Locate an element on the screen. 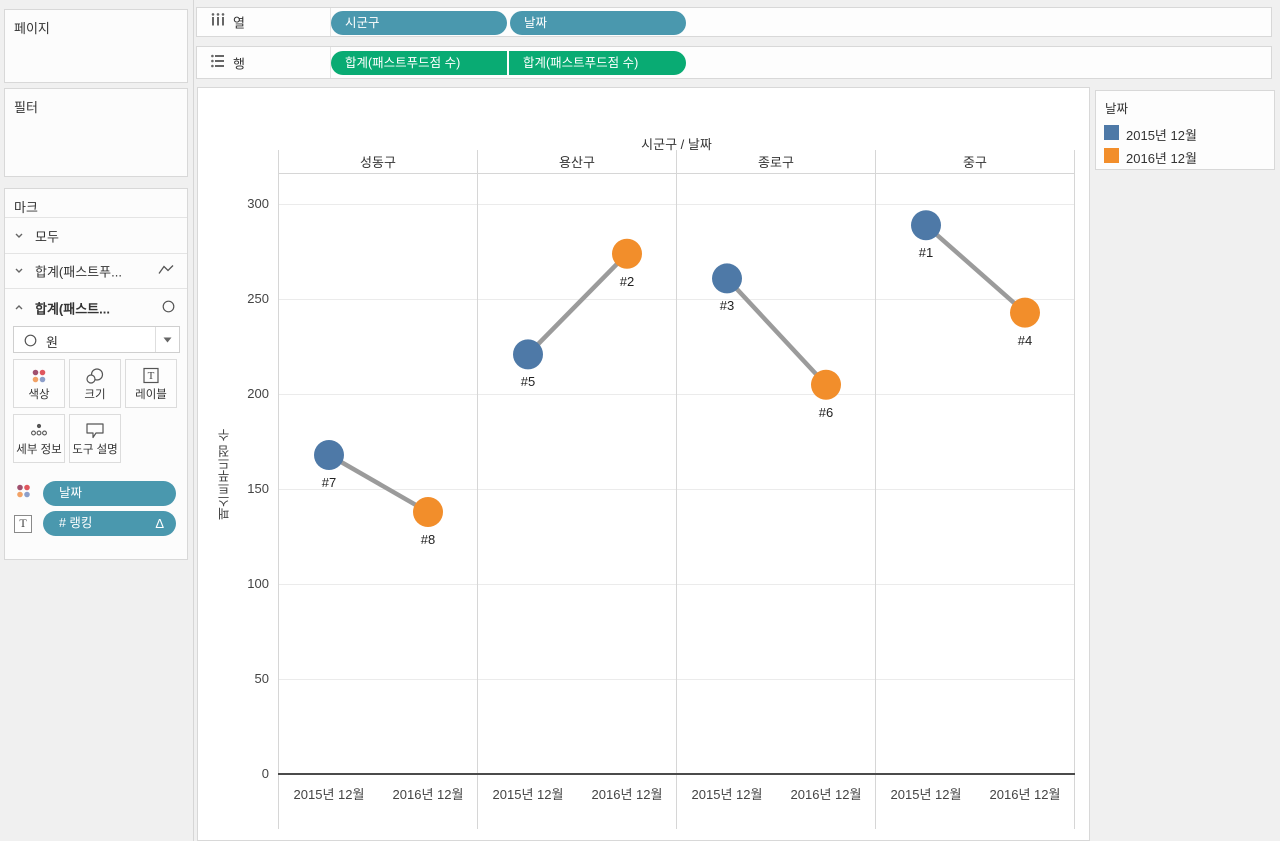 The height and width of the screenshot is (841, 1280). chart-title: 시군구 / 날짜 is located at coordinates (676, 144).